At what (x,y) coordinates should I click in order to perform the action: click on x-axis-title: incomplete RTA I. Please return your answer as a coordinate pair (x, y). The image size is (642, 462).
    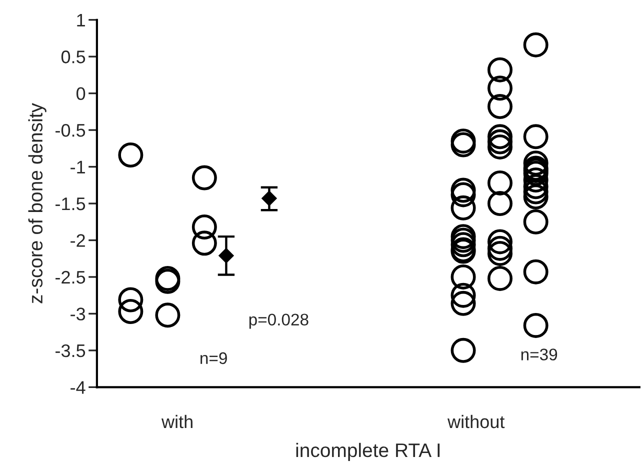
    Looking at the image, I should click on (368, 451).